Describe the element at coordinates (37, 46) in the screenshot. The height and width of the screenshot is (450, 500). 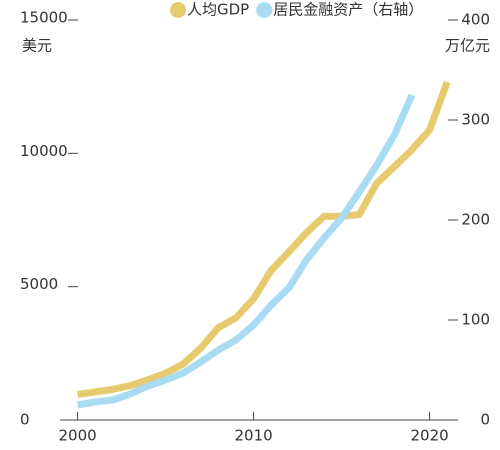
I see `y-axis-unit: 美元` at that location.